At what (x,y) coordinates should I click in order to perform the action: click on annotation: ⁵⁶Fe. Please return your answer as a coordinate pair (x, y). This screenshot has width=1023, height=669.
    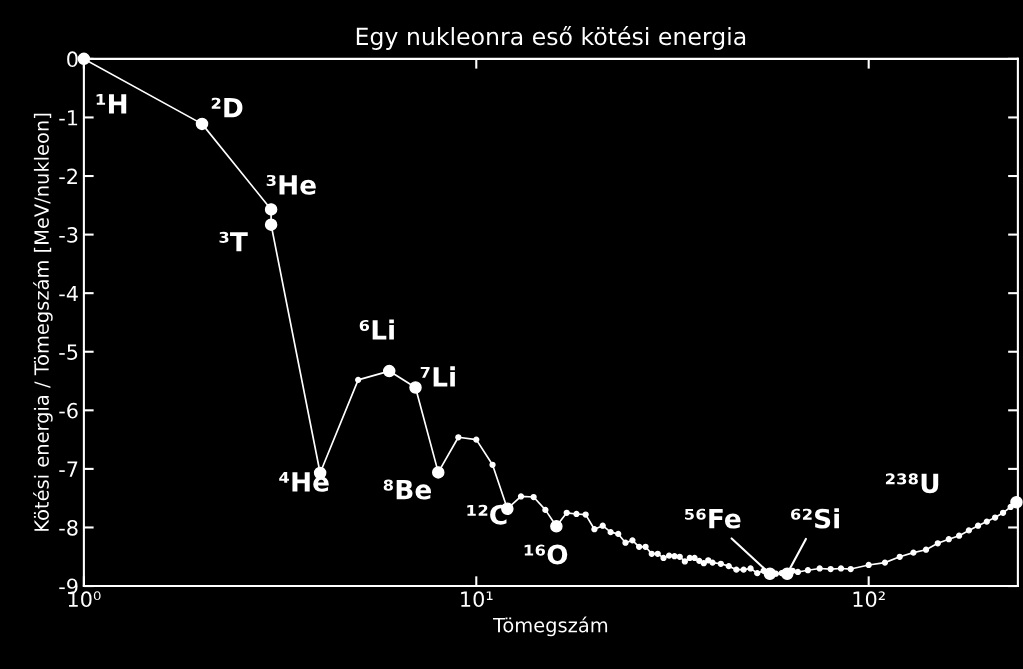
    Looking at the image, I should click on (713, 518).